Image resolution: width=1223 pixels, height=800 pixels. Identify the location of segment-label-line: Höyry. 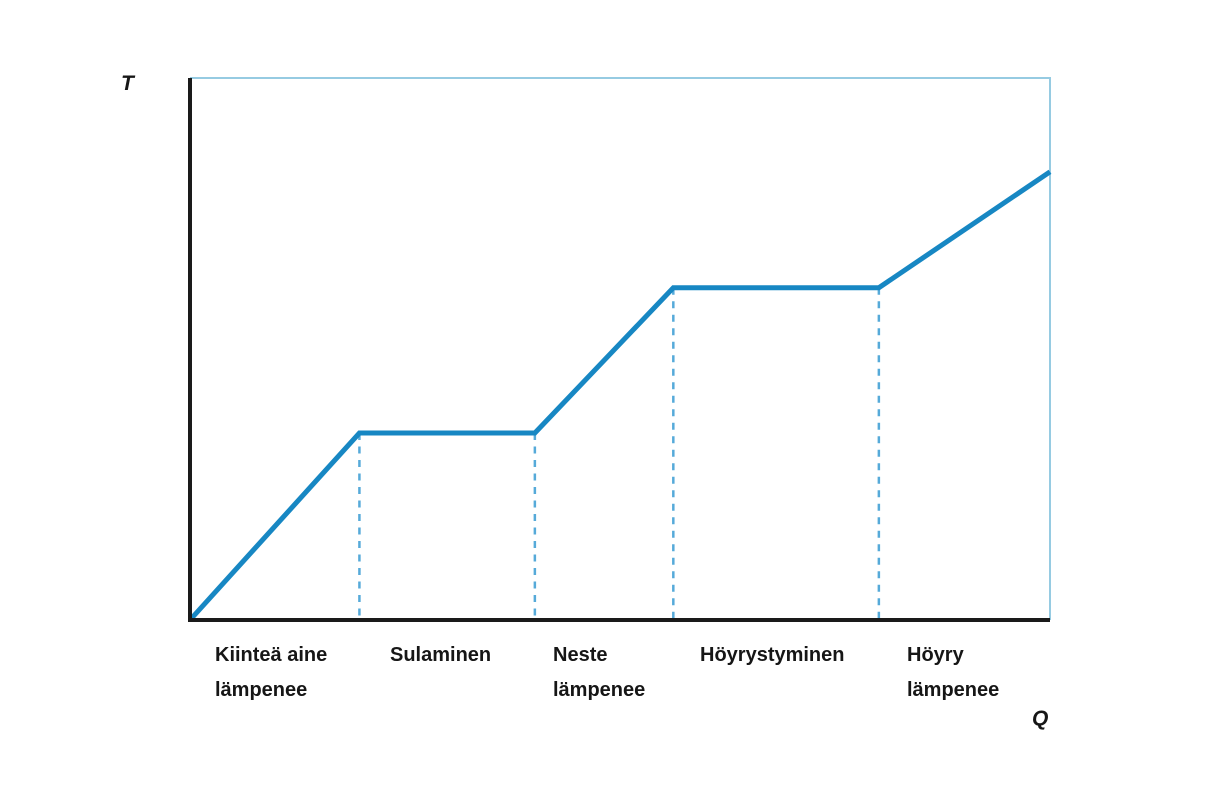
(935, 655).